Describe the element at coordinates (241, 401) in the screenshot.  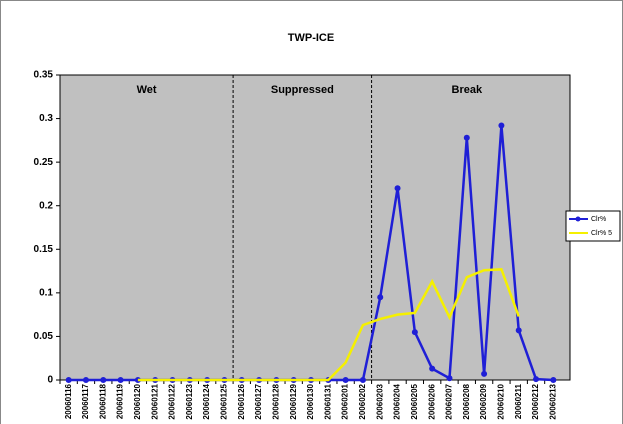
I see `x-tick-label: 20060126` at that location.